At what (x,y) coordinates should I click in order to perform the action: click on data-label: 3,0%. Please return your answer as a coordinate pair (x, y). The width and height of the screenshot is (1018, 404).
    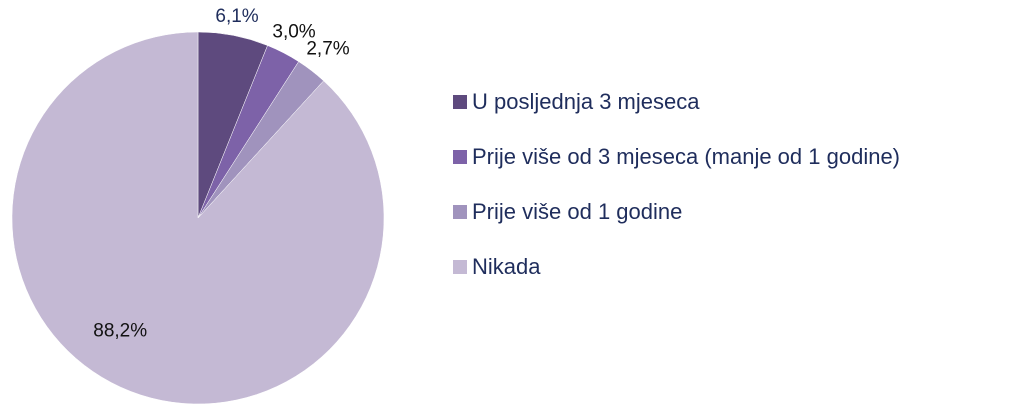
    Looking at the image, I should click on (293, 31).